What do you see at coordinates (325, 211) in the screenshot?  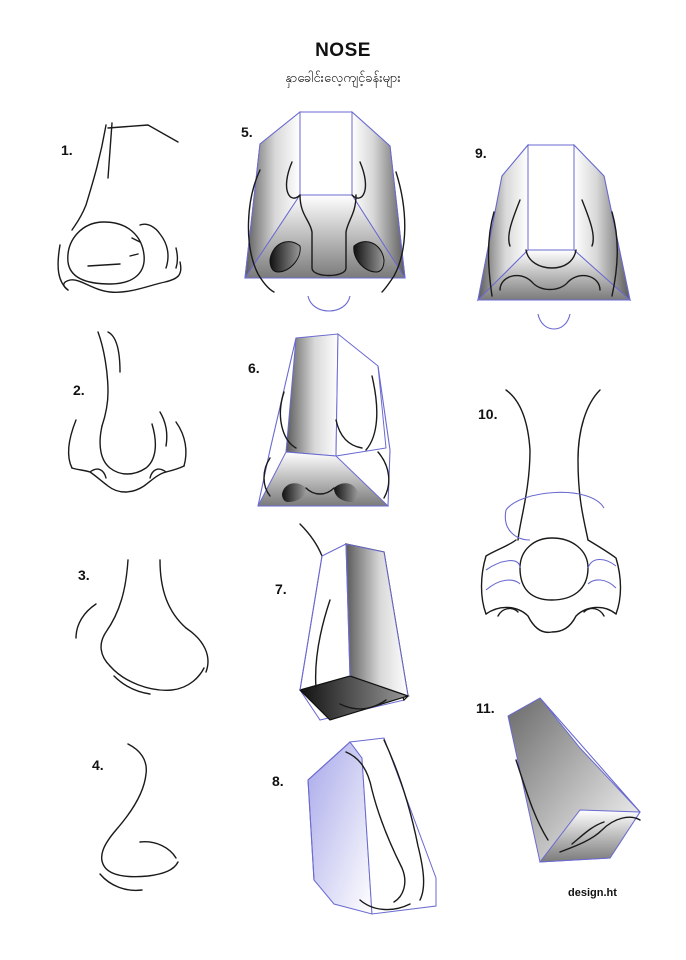 I see `figure-5-construction` at bounding box center [325, 211].